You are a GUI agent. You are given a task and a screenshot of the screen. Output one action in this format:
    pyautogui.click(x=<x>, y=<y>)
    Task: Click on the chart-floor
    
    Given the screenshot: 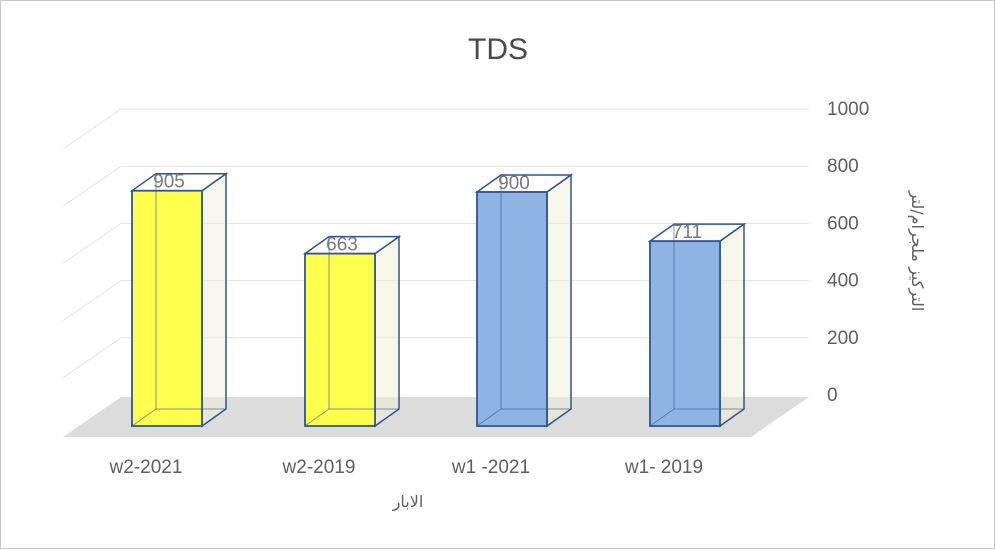 What is the action you would take?
    pyautogui.click(x=436, y=417)
    